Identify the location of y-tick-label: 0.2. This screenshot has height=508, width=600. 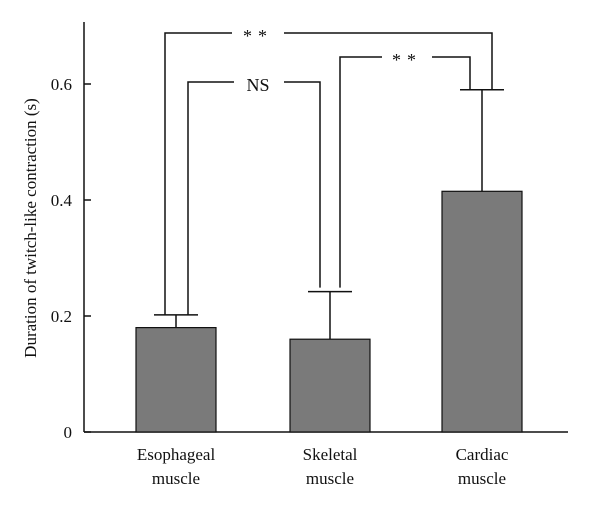
(61, 316).